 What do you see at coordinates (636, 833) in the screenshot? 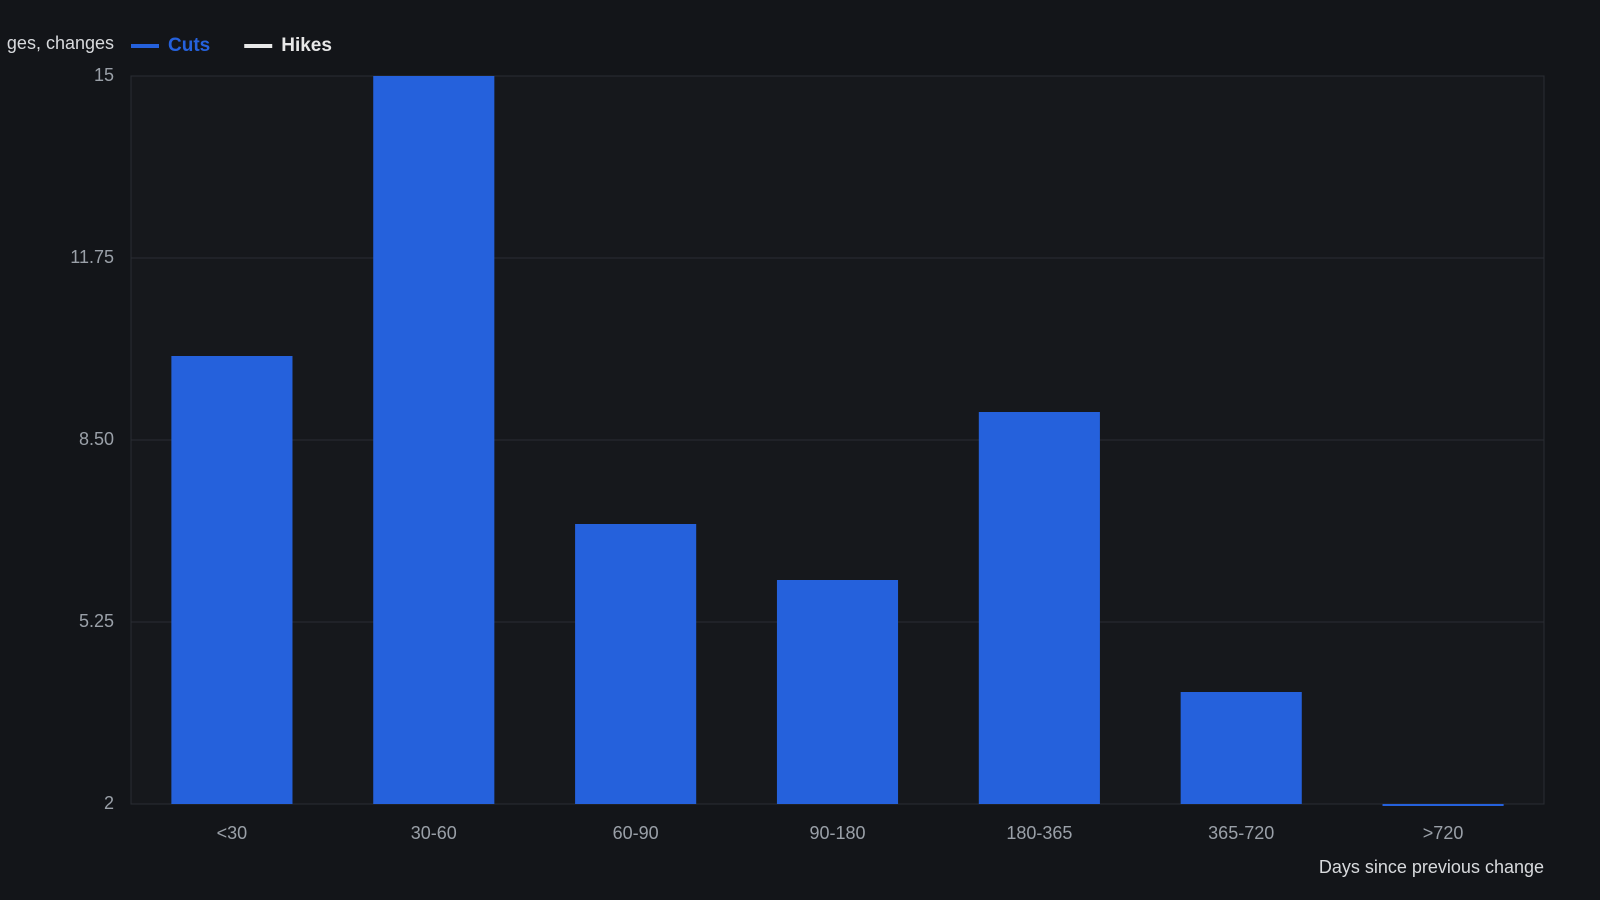
I see `x-tick-label: 60-90` at bounding box center [636, 833].